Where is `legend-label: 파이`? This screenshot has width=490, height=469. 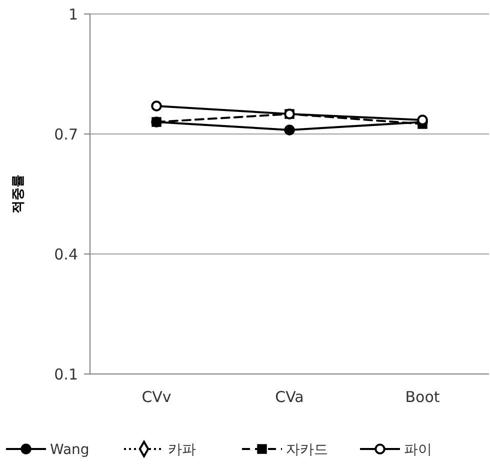 legend-label: 파이 is located at coordinates (418, 450).